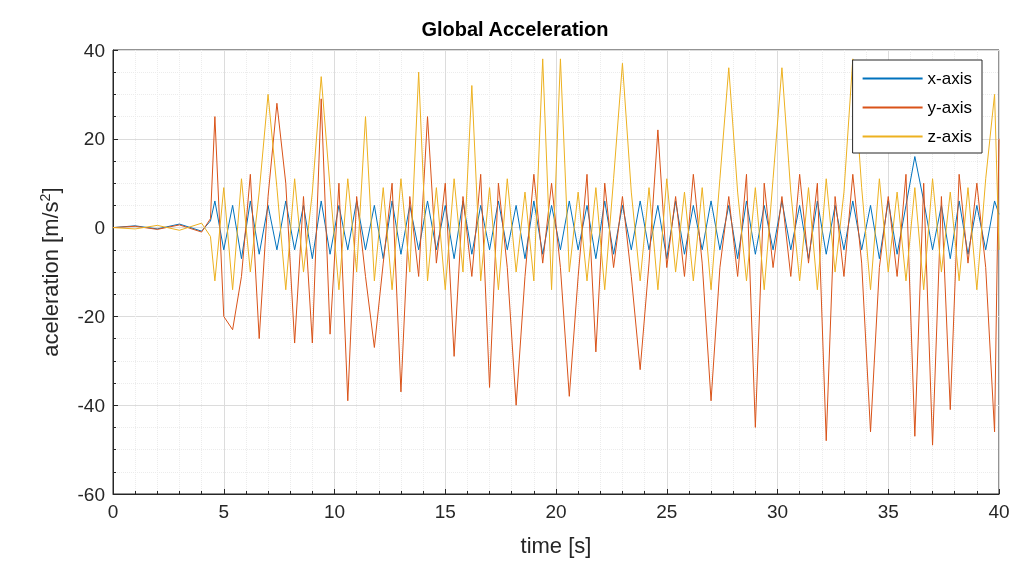 The width and height of the screenshot is (1030, 588). What do you see at coordinates (667, 511) in the screenshot?
I see `x-tick-label: 25` at bounding box center [667, 511].